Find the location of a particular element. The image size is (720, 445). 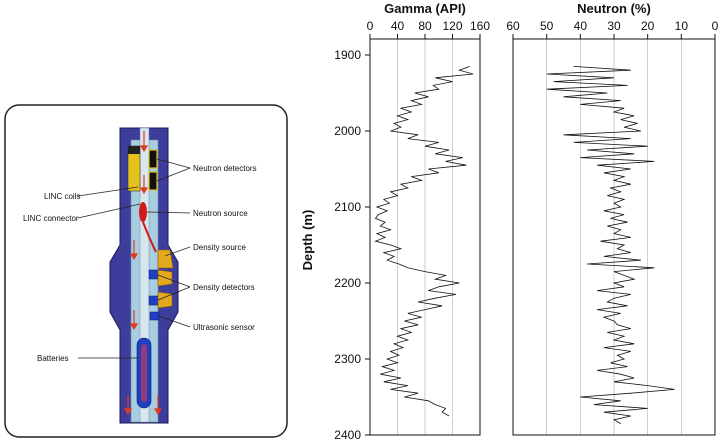

leader-density-detectors-b is located at coordinates (174, 293).